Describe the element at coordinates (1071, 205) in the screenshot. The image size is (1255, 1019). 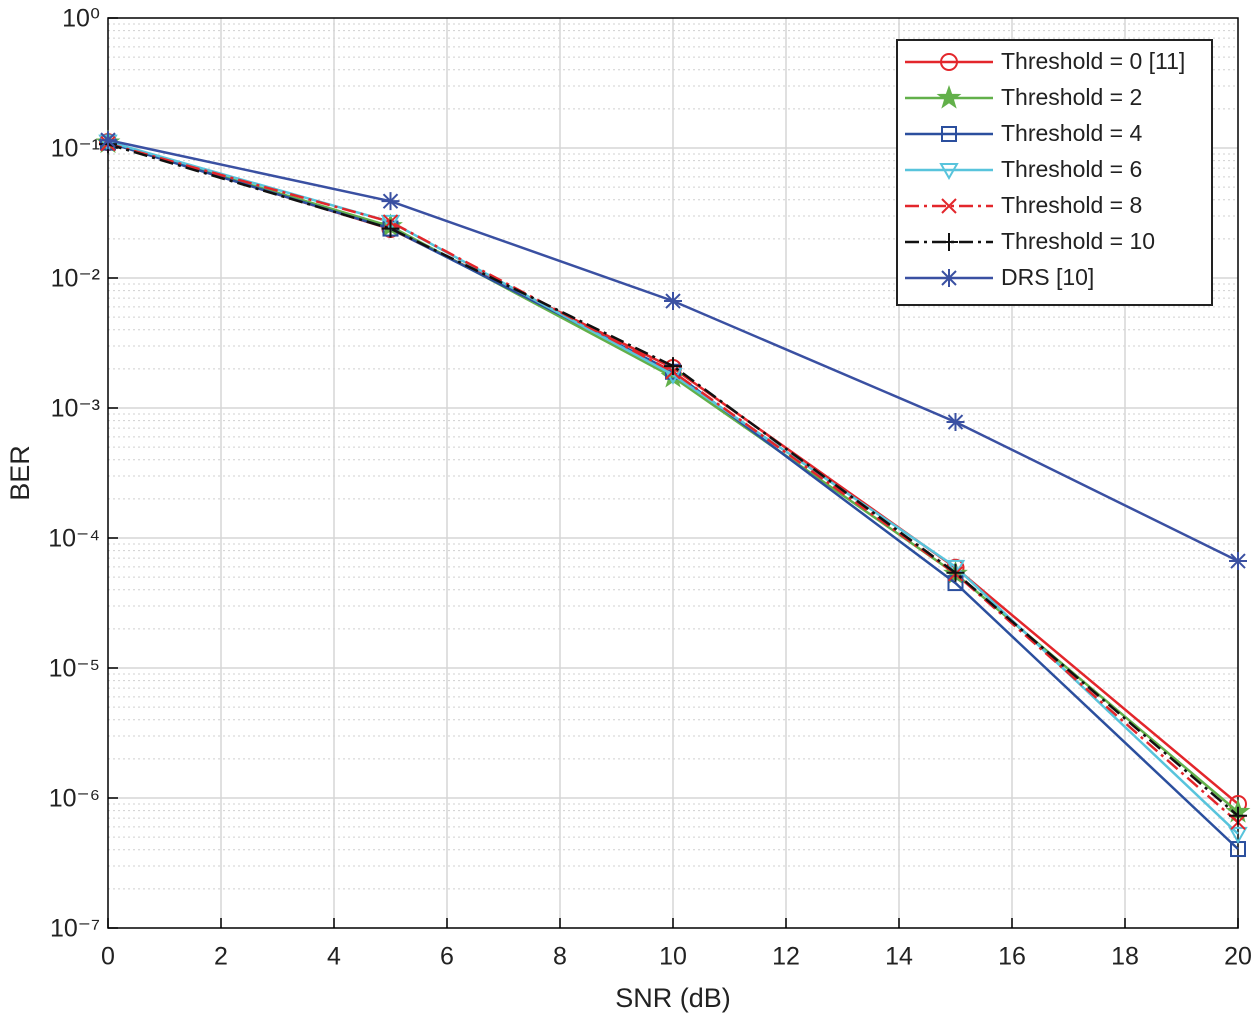
I see `legend-label: Threshold = 8` at that location.